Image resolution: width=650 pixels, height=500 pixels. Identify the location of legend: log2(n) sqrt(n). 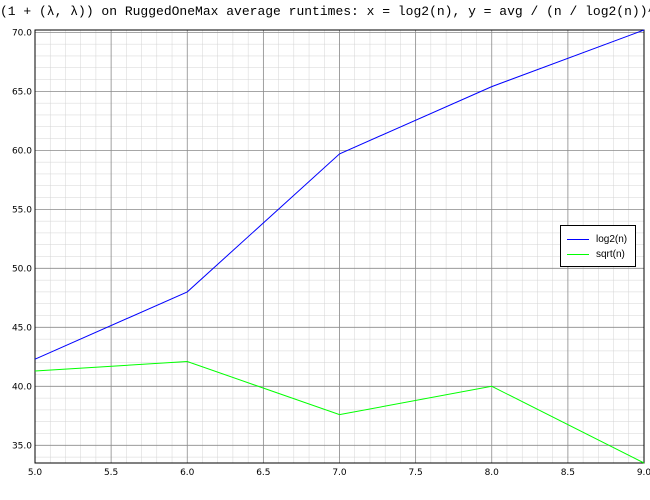
(598, 246).